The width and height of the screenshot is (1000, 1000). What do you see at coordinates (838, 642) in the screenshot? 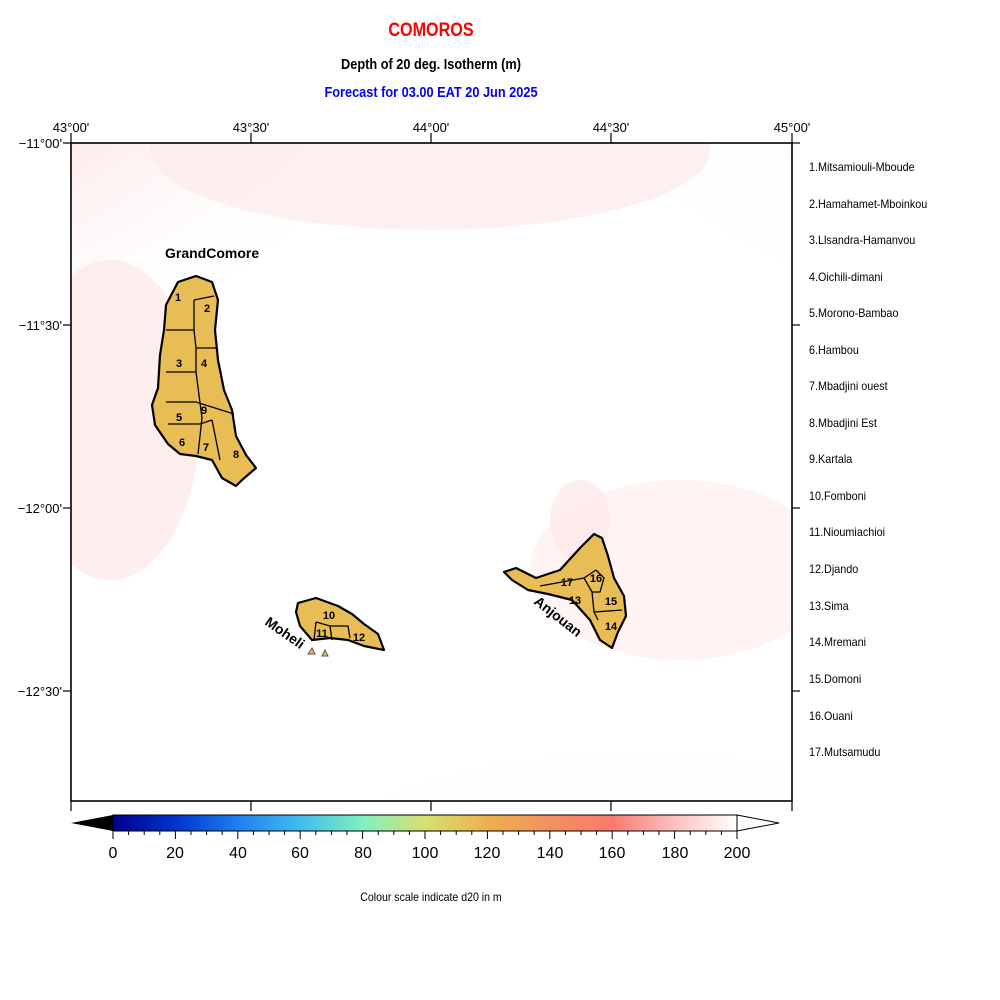
I see `region-legend-item: 14.Mremani` at bounding box center [838, 642].